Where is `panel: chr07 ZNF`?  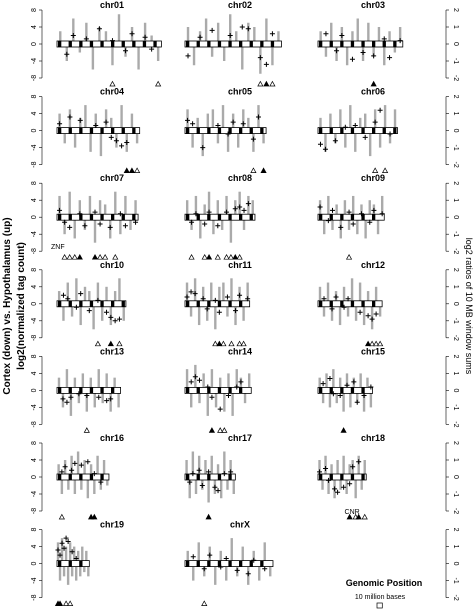 panel: chr07 ZNF is located at coordinates (95, 216).